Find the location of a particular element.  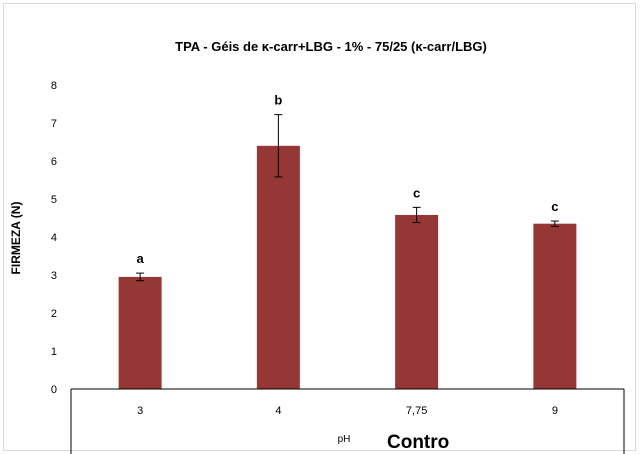

y-tick-label: 6 is located at coordinates (54, 162).